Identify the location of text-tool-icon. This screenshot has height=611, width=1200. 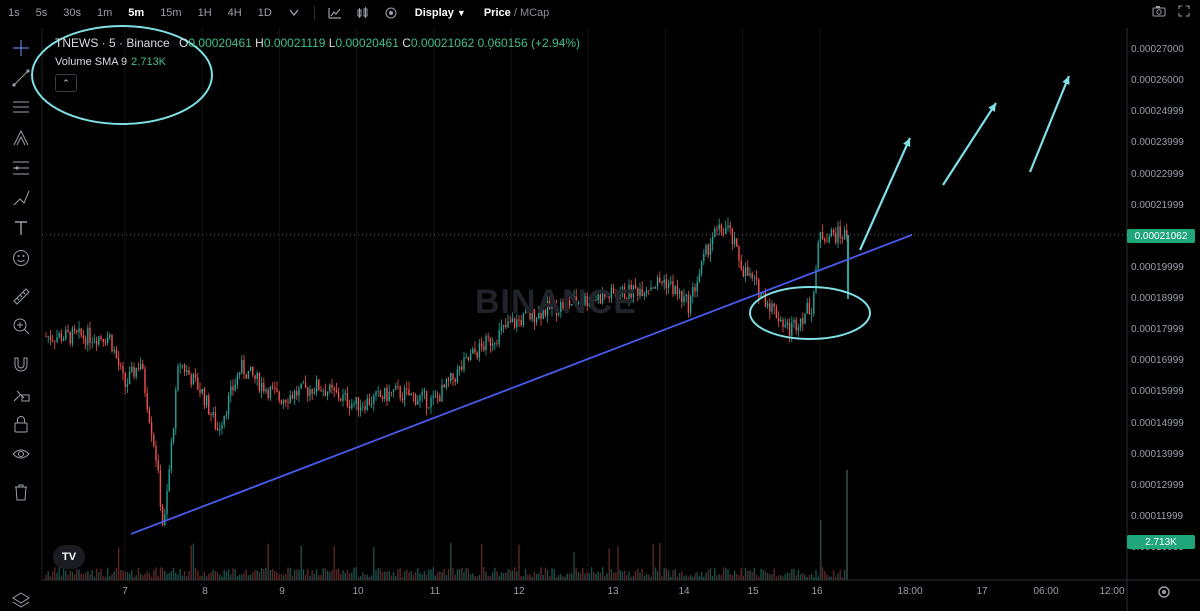
(21, 228).